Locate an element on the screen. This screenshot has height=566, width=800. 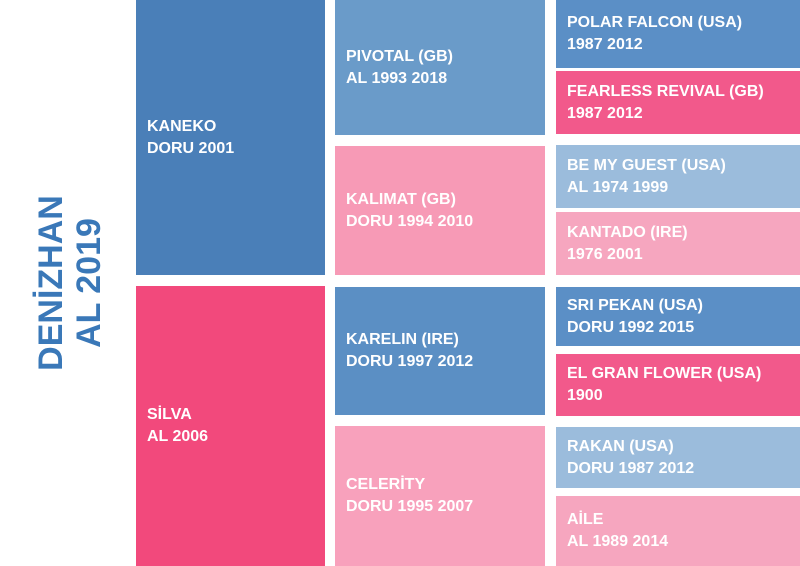
ancestor-box: FEARLESS REVIVAL (GB) 1987 2012 is located at coordinates (678, 102).